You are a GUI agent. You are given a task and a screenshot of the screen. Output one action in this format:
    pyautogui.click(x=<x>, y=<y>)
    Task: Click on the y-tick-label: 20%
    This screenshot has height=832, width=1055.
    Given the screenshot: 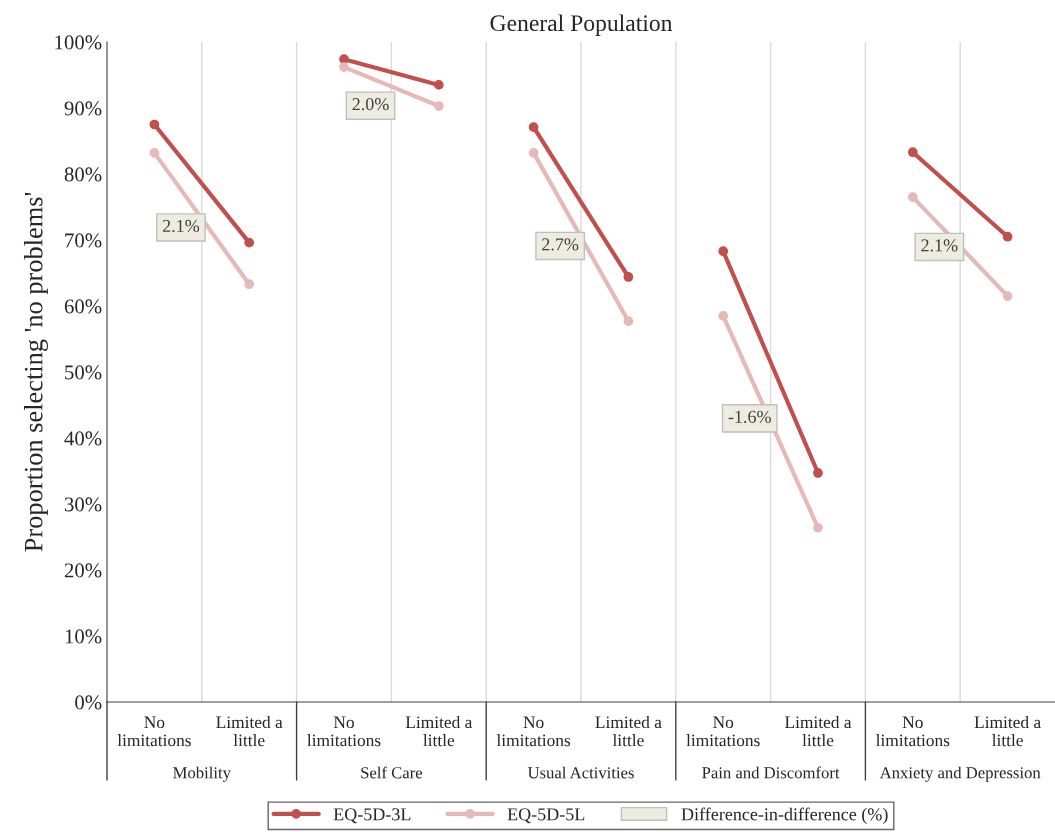 What is the action you would take?
    pyautogui.click(x=83, y=570)
    